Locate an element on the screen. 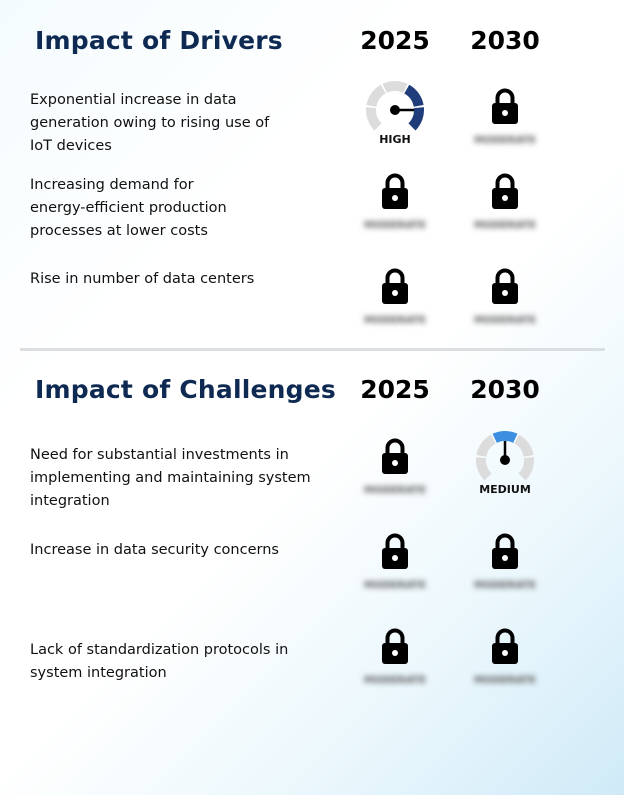 Image resolution: width=624 pixels, height=795 pixels. challenge-row-1-2025: MODERATE is located at coordinates (395, 472).